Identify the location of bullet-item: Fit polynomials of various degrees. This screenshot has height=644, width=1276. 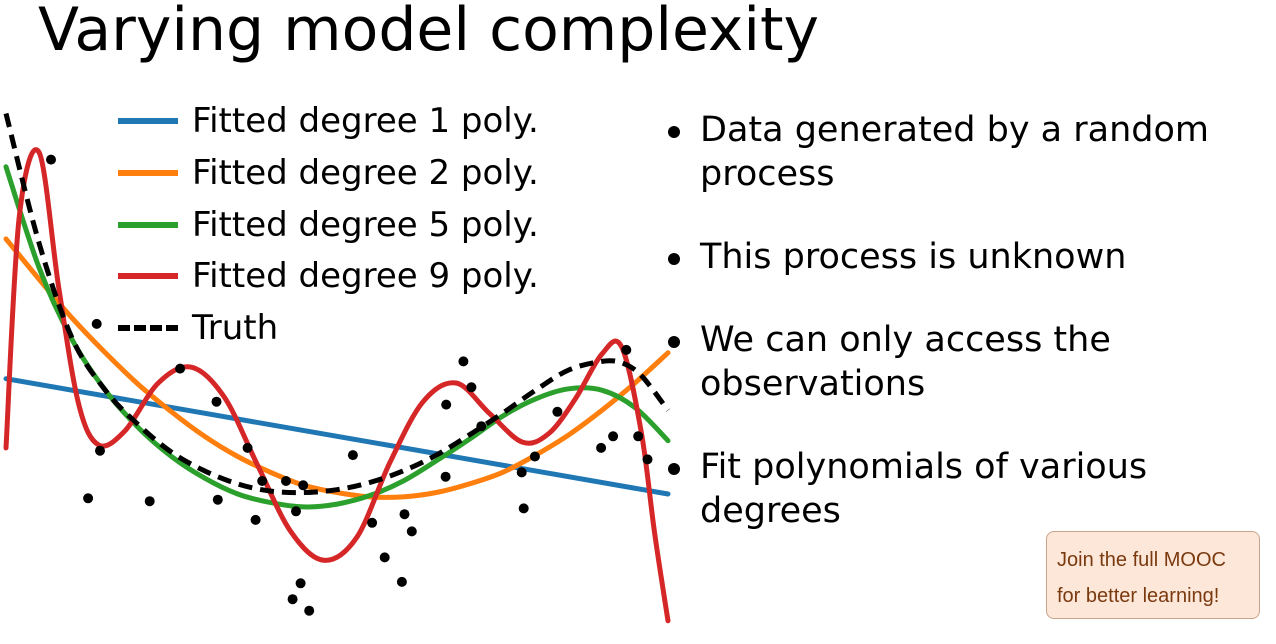
(962, 489).